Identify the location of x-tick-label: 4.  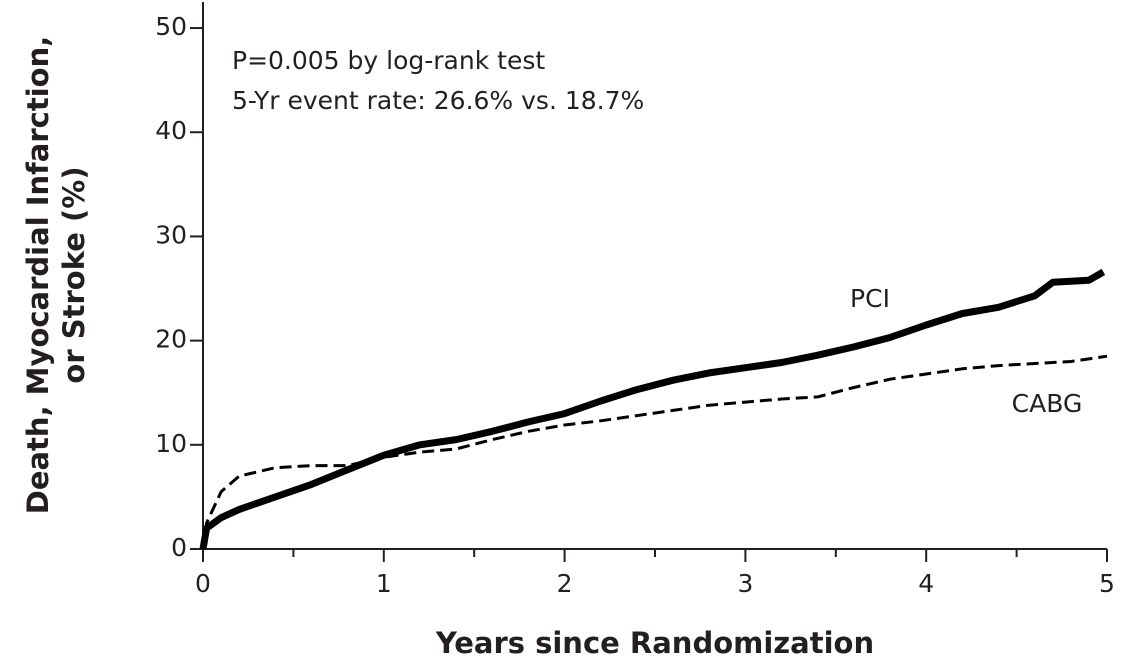
(926, 583).